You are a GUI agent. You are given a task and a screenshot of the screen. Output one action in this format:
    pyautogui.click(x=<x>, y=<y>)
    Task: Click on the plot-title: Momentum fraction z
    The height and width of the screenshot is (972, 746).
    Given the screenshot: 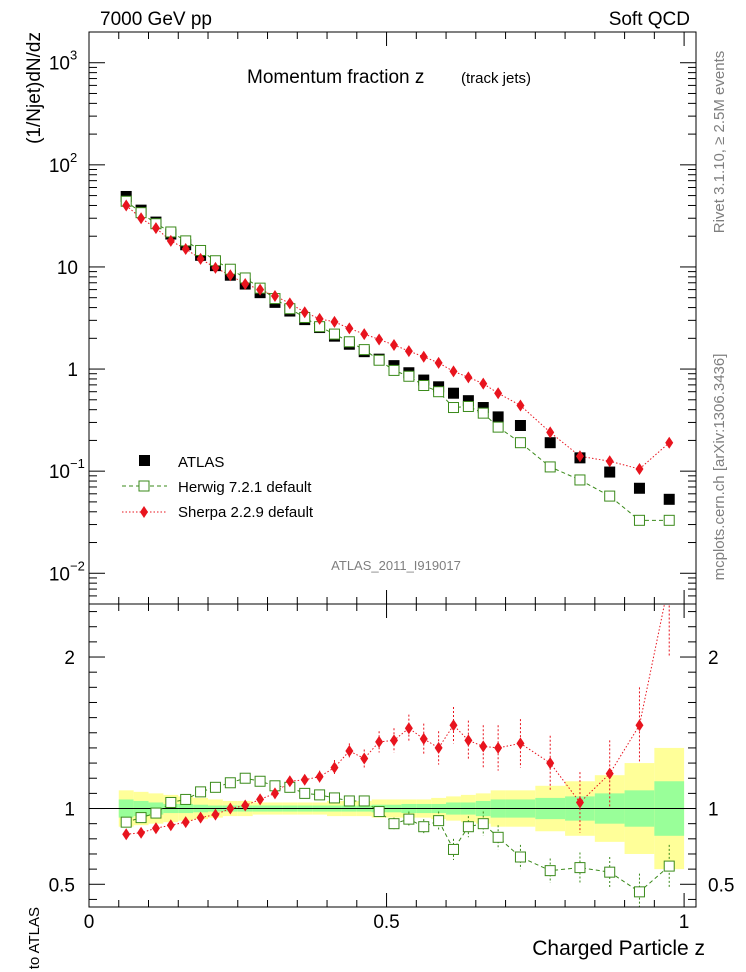 What is the action you would take?
    pyautogui.click(x=335, y=77)
    